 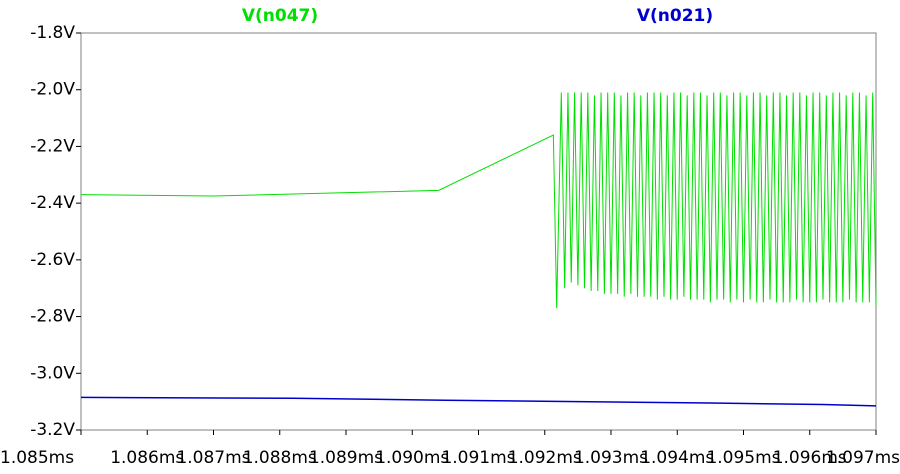 What do you see at coordinates (52, 260) in the screenshot?
I see `y-tick-label: -2.6V` at bounding box center [52, 260].